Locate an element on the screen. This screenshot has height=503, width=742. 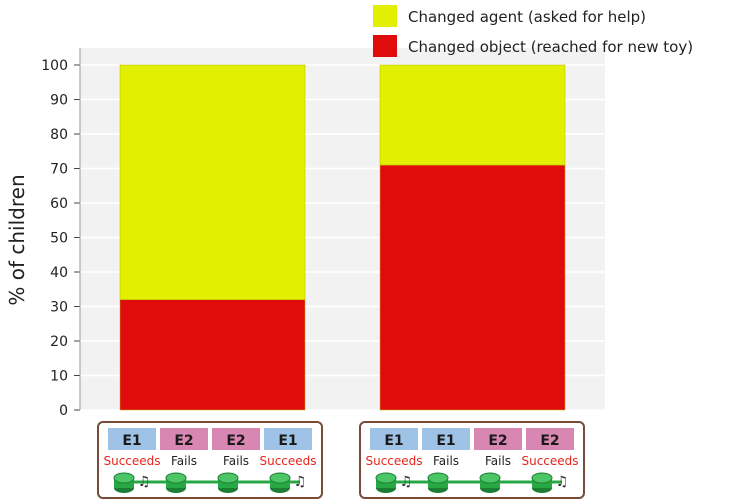
y-tick-label: 10 is located at coordinates (59, 377).